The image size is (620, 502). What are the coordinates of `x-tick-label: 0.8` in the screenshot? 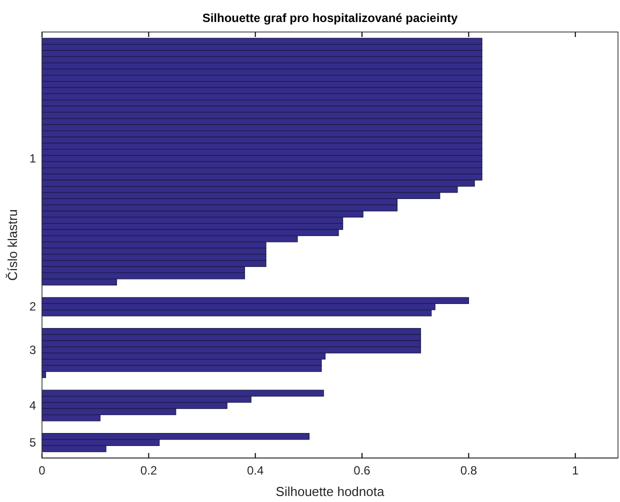 It's located at (469, 471).